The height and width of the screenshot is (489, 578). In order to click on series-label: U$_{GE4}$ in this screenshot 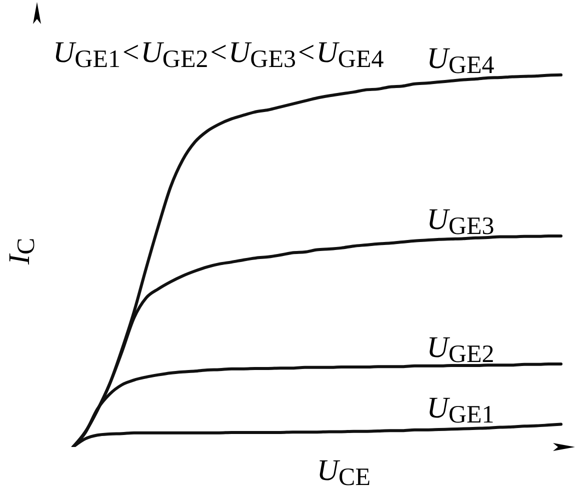, I will do `click(460, 60)`.